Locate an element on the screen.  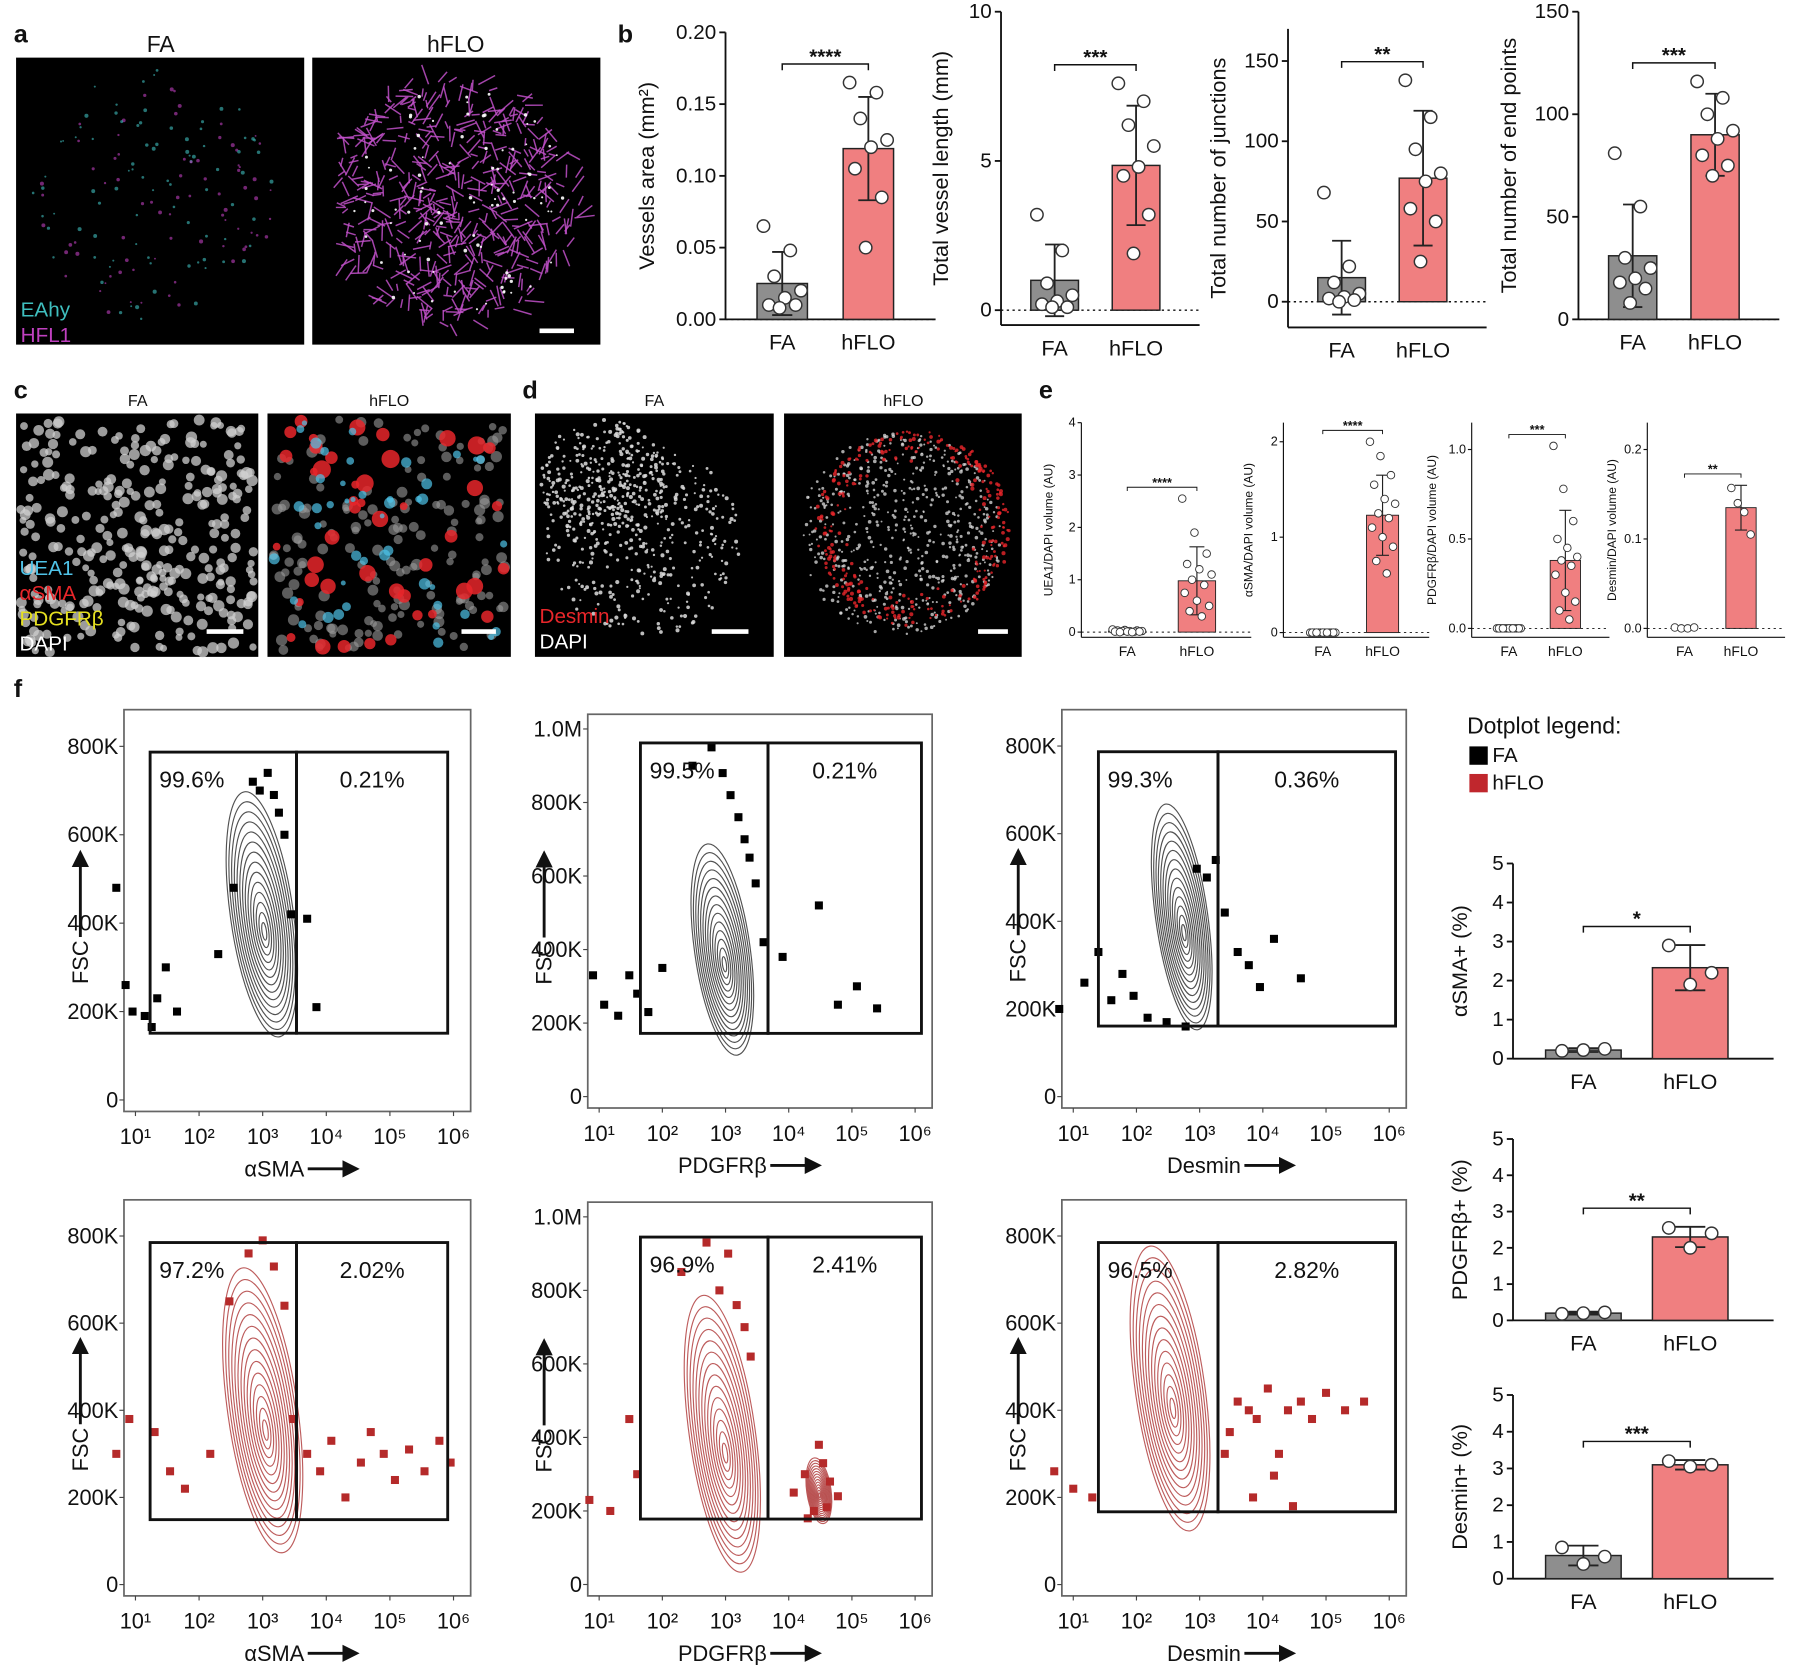
image-title: FA is located at coordinates (161, 44).